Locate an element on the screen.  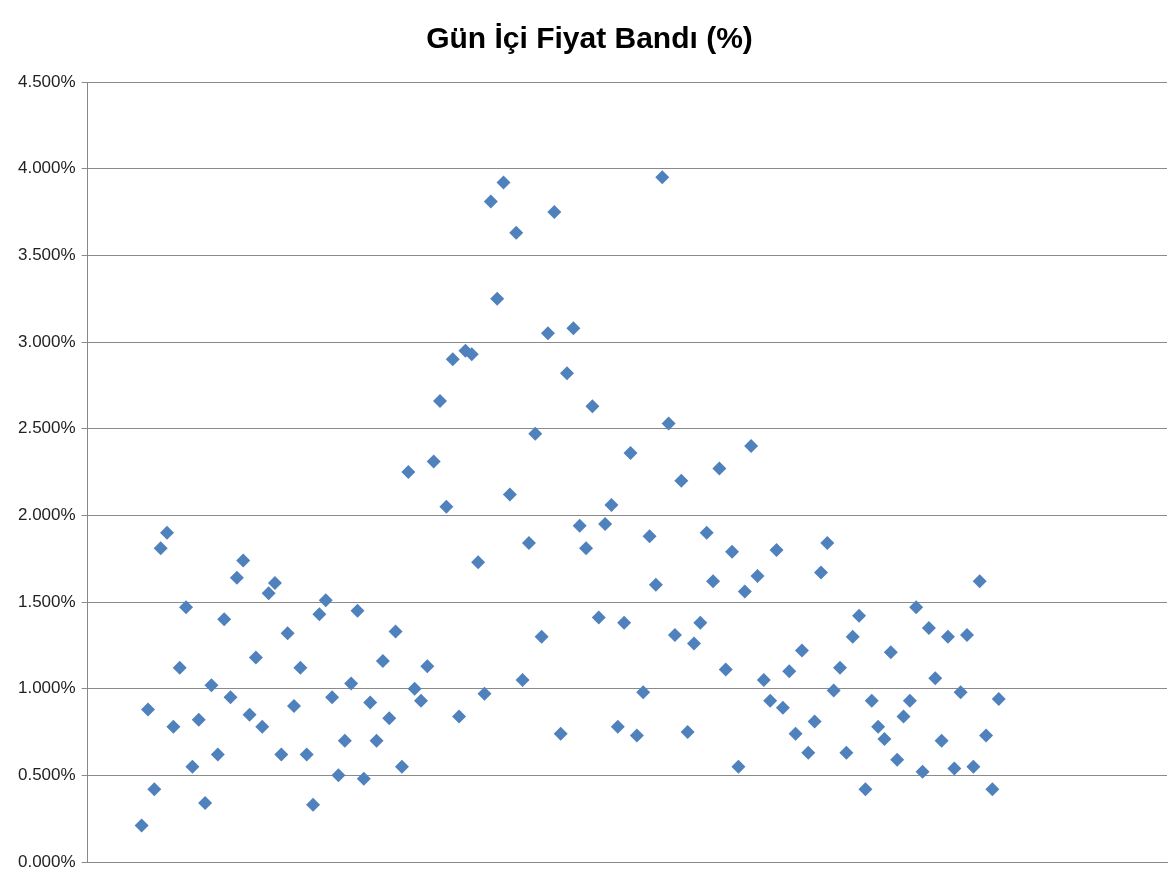
y-tick-label: 3.000% is located at coordinates (46, 341).